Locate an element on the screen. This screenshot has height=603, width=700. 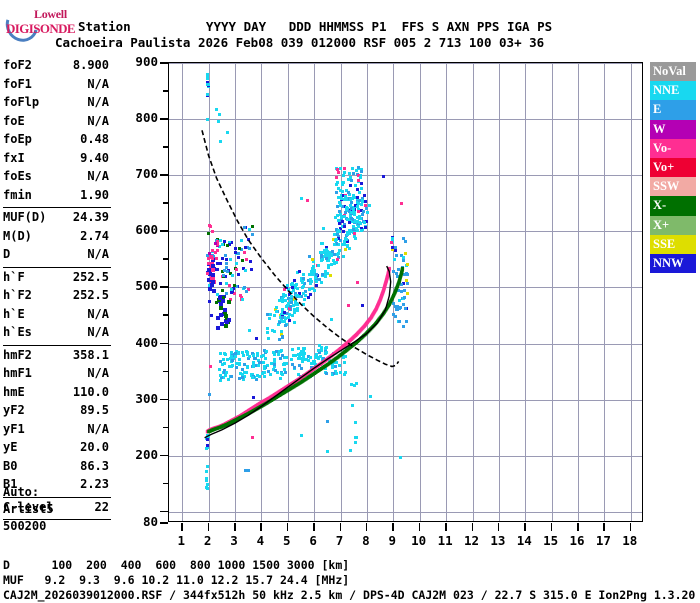
legend-item-e: E is located at coordinates (673, 110).